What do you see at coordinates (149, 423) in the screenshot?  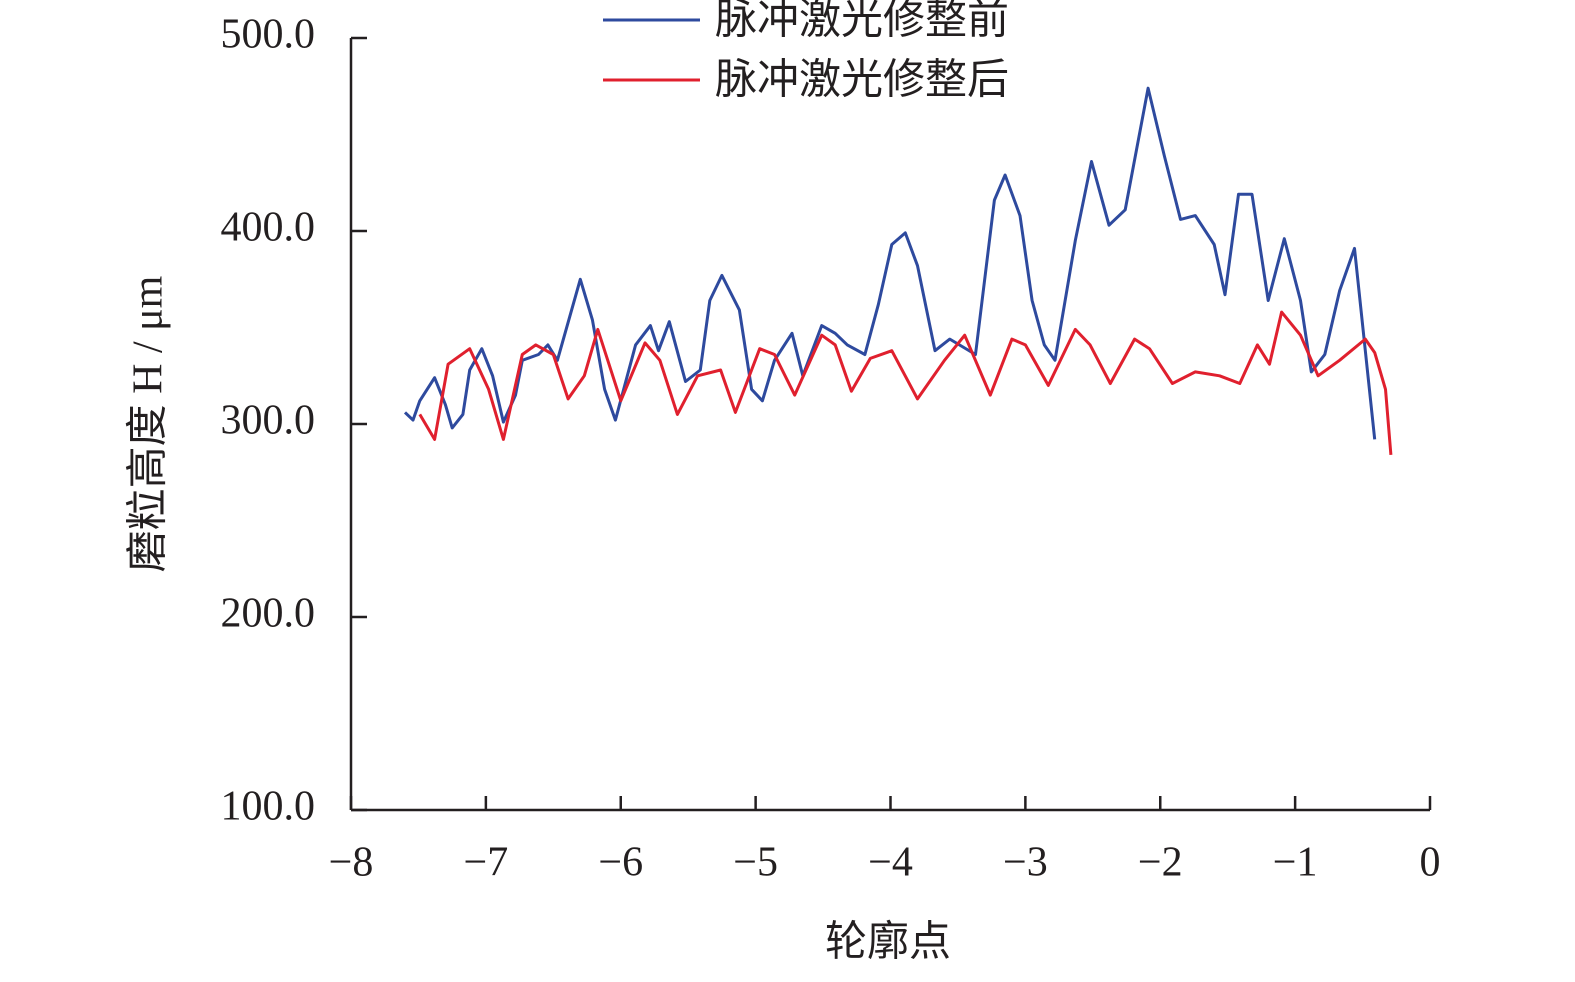 I see `y-axis-label: 磨粒高度 H / μm` at bounding box center [149, 423].